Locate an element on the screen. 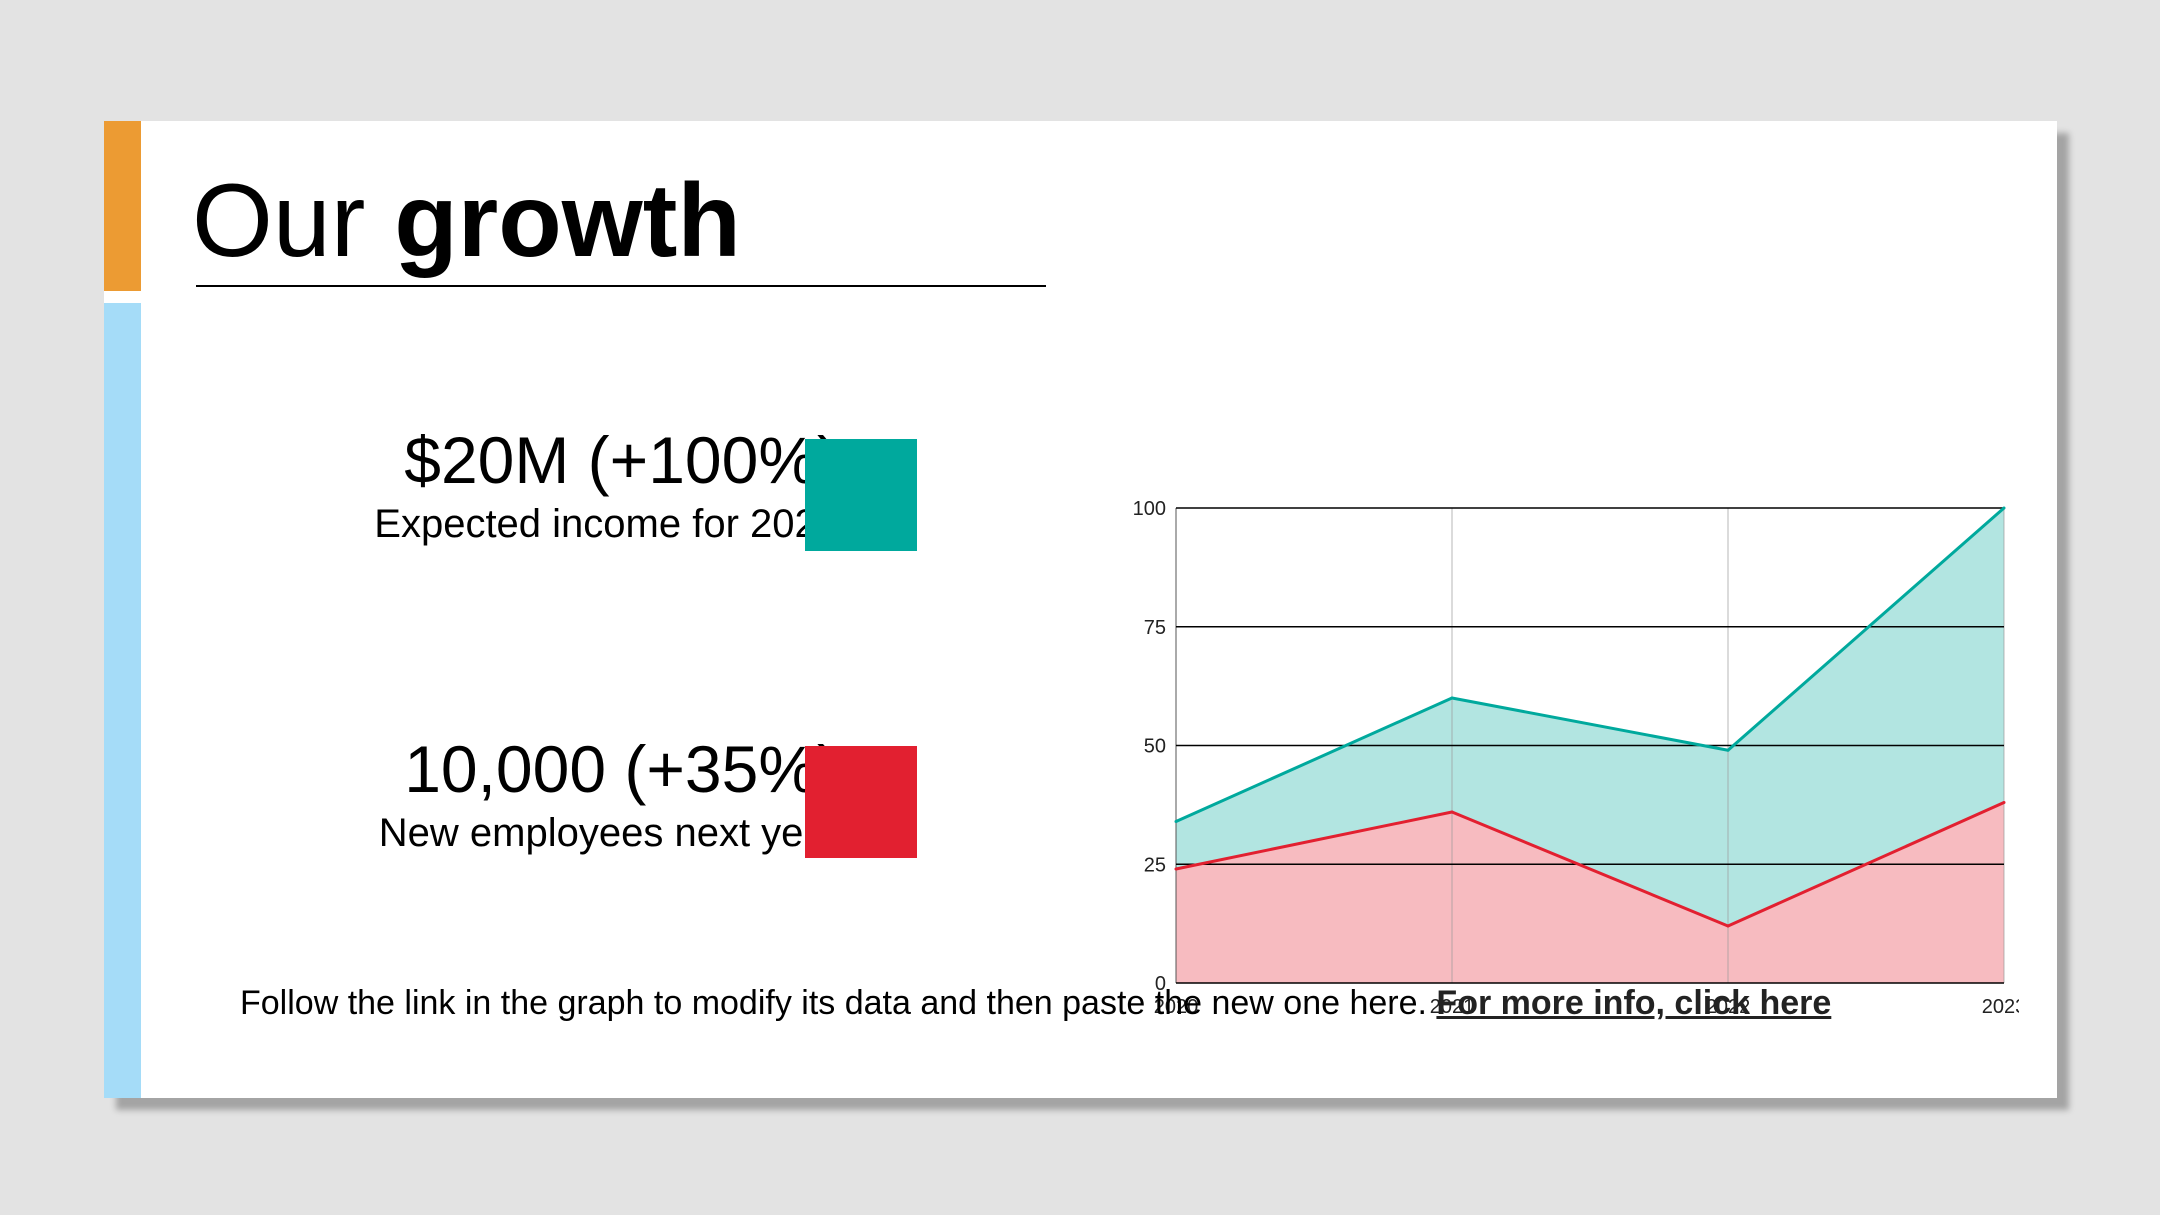 The width and height of the screenshot is (2160, 1215). more-info-link: For more info, click here is located at coordinates (1634, 1003).